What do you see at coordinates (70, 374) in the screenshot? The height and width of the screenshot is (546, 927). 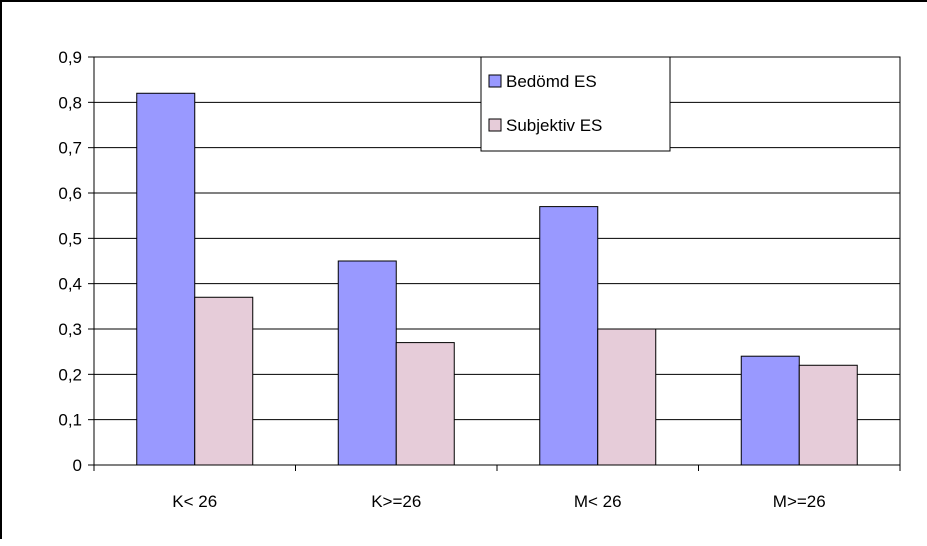 I see `y-tick-label: 0,2` at bounding box center [70, 374].